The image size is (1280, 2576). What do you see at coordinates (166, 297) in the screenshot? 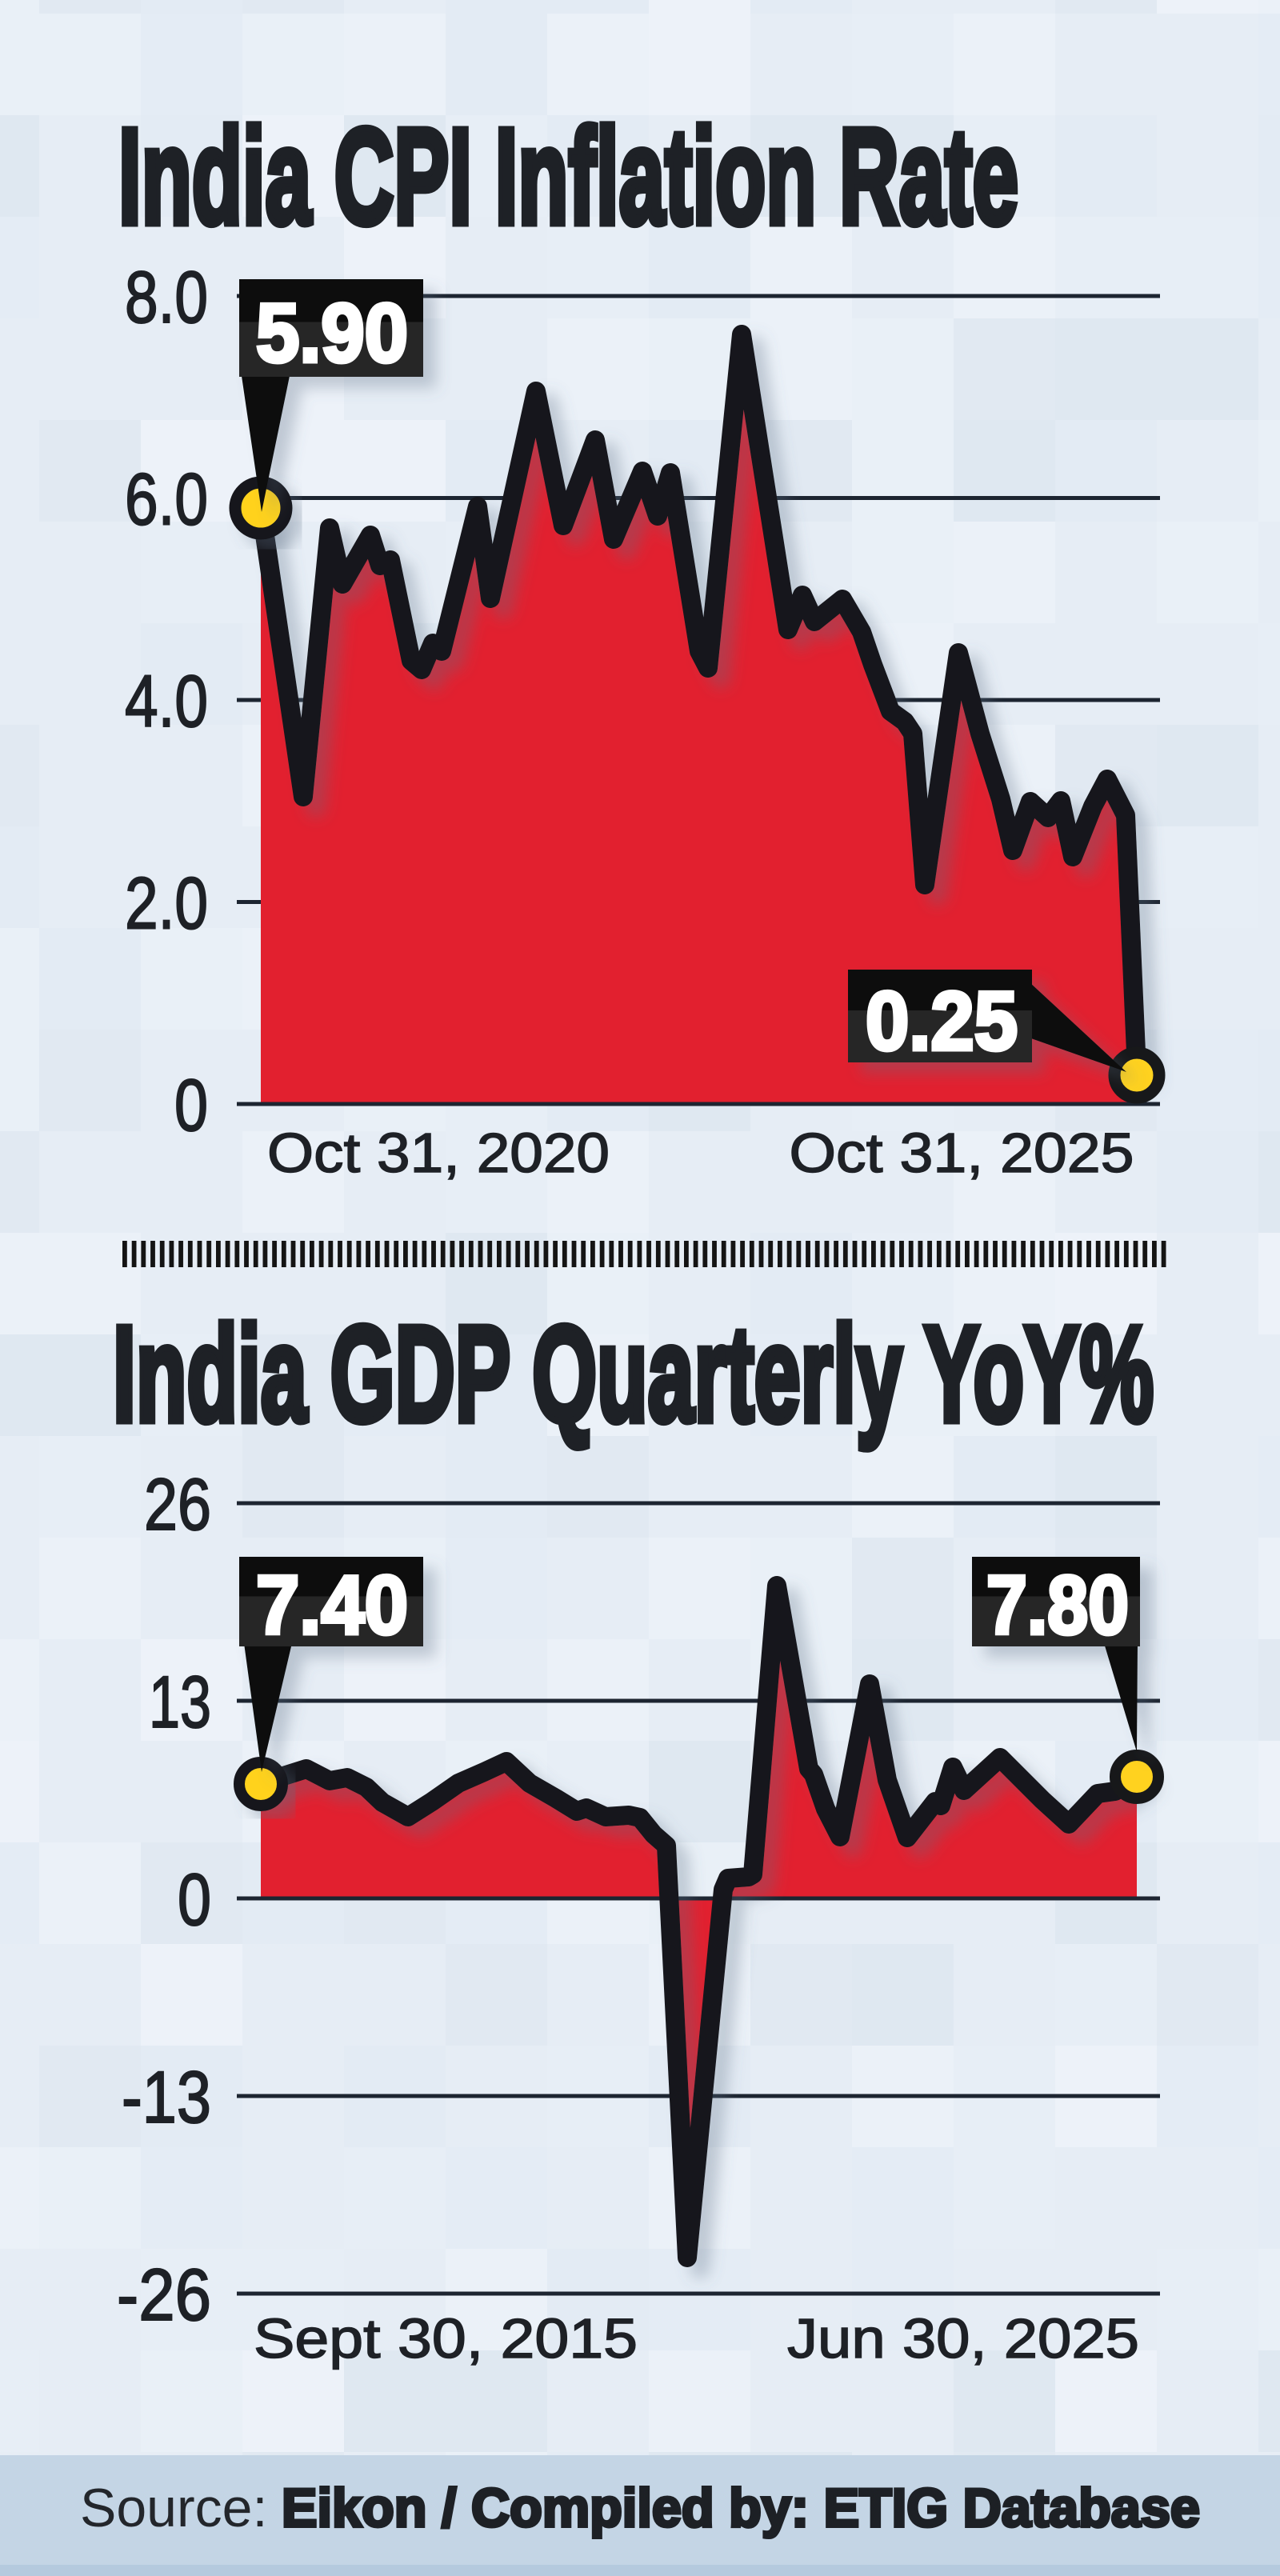
I see `svg-text: 8.0` at bounding box center [166, 297].